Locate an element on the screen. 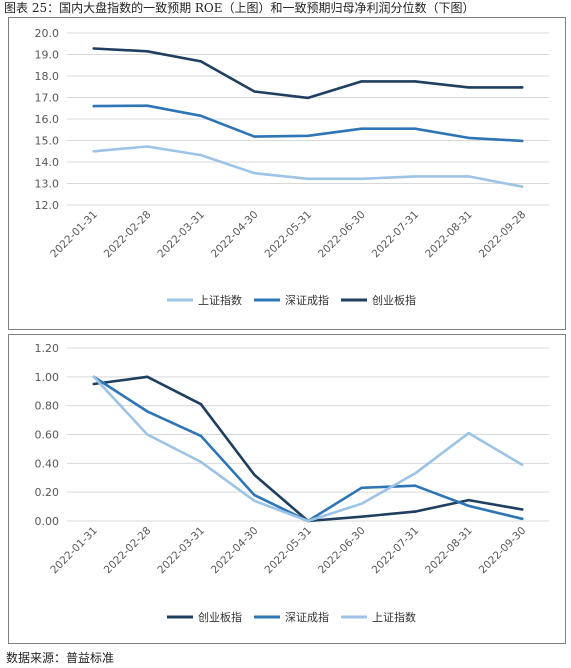  y-tick-label: 14.0 is located at coordinates (47, 162).